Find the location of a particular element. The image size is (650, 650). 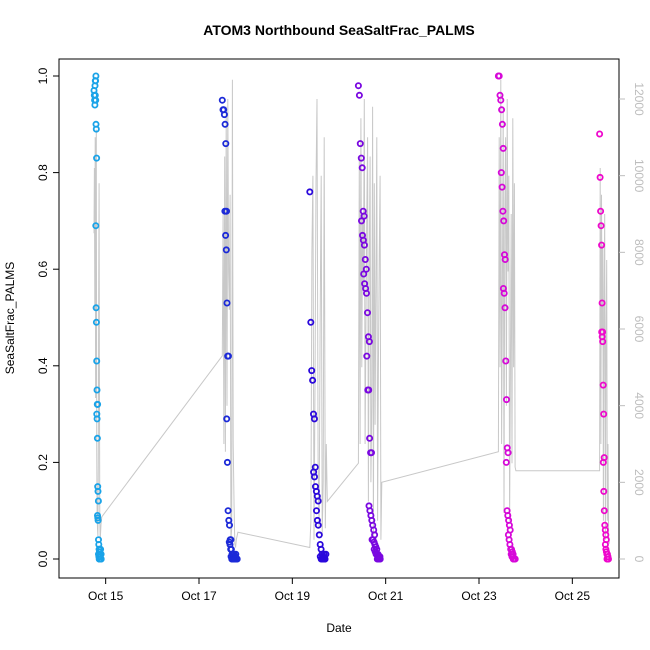

y-tick-label: 1.0 is located at coordinates (43, 75).